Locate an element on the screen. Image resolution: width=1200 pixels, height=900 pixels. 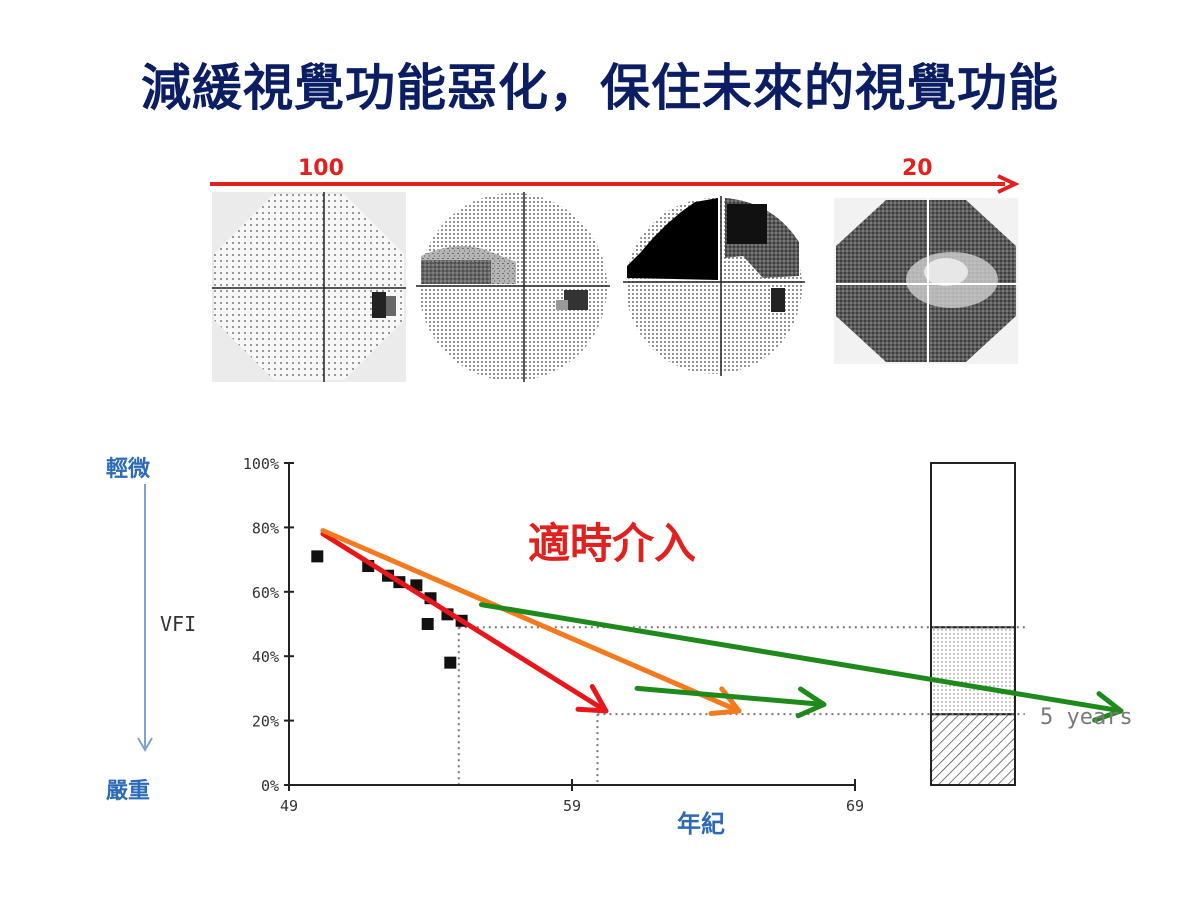
trend-line-red is located at coordinates (464, 622).